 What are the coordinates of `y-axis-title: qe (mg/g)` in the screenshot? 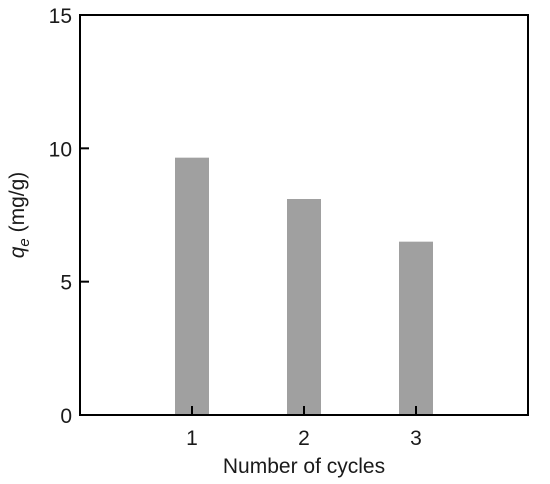 It's located at (19, 215).